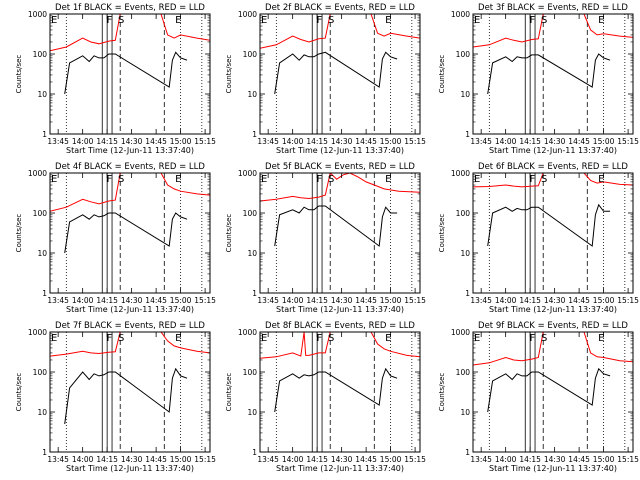  I want to click on x-tick-label: 13:45, so click(58, 300).